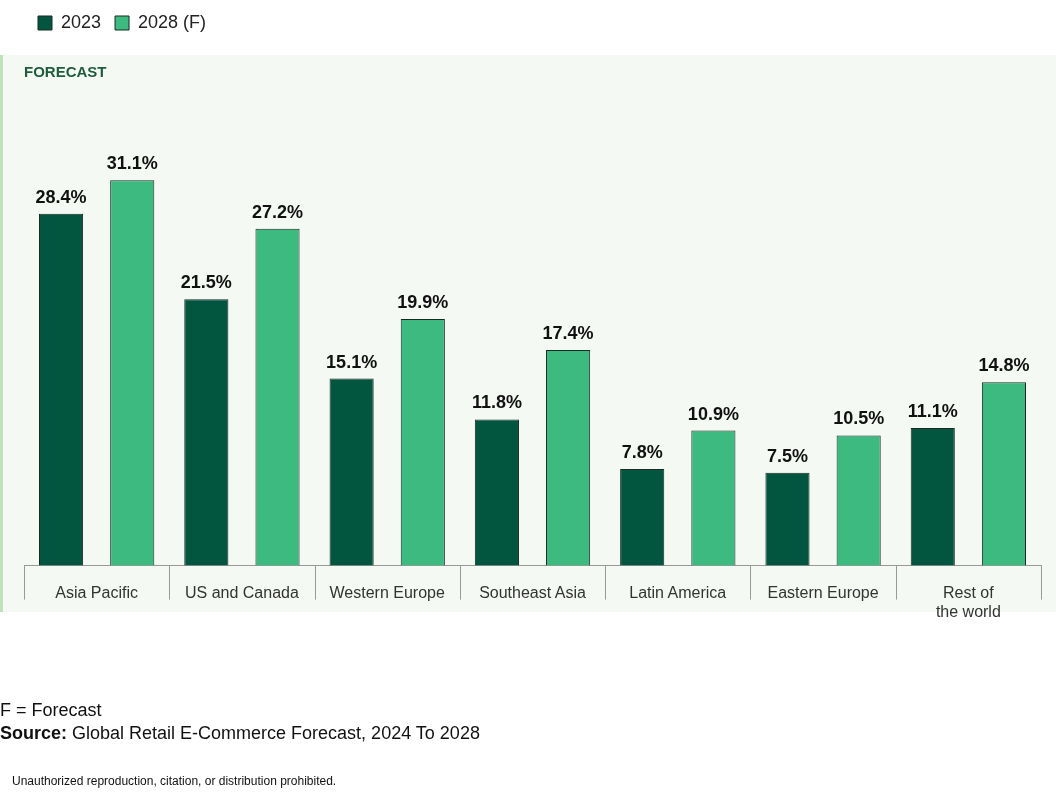 The image size is (1056, 795). What do you see at coordinates (96, 592) in the screenshot?
I see `x-tick-label: Asia Pacific` at bounding box center [96, 592].